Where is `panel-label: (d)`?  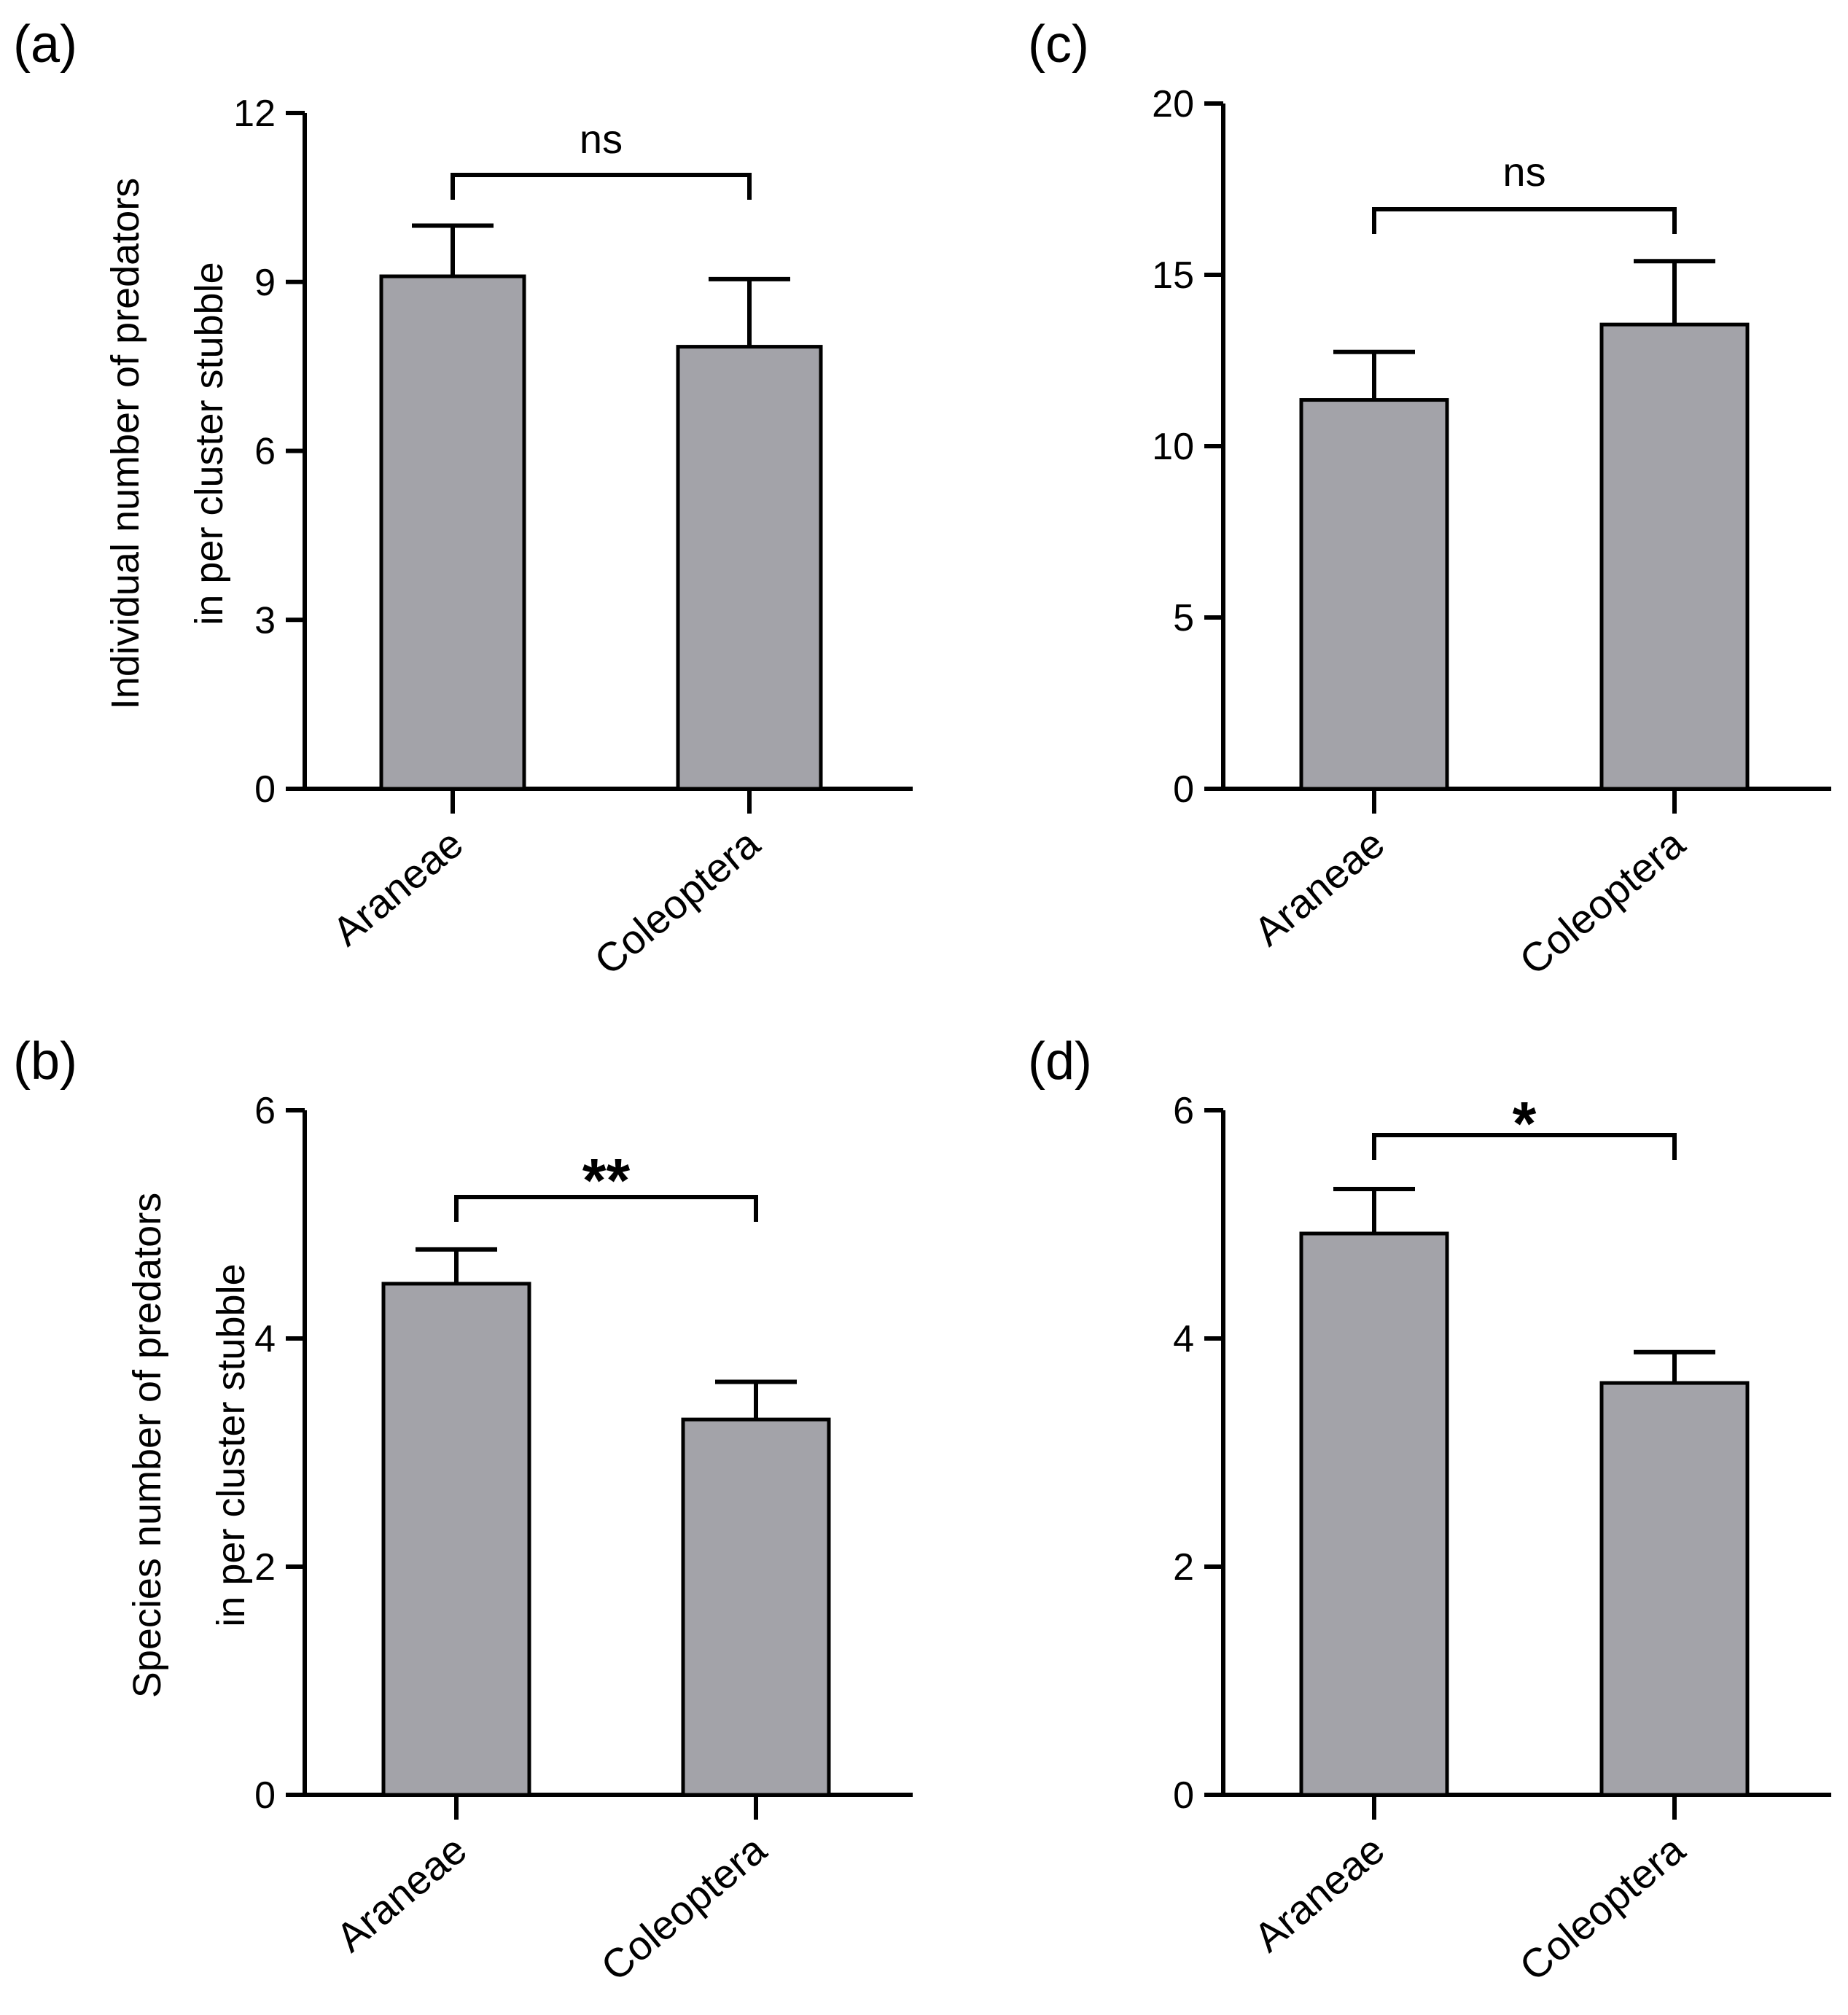 panel-label: (d) is located at coordinates (1060, 1061).